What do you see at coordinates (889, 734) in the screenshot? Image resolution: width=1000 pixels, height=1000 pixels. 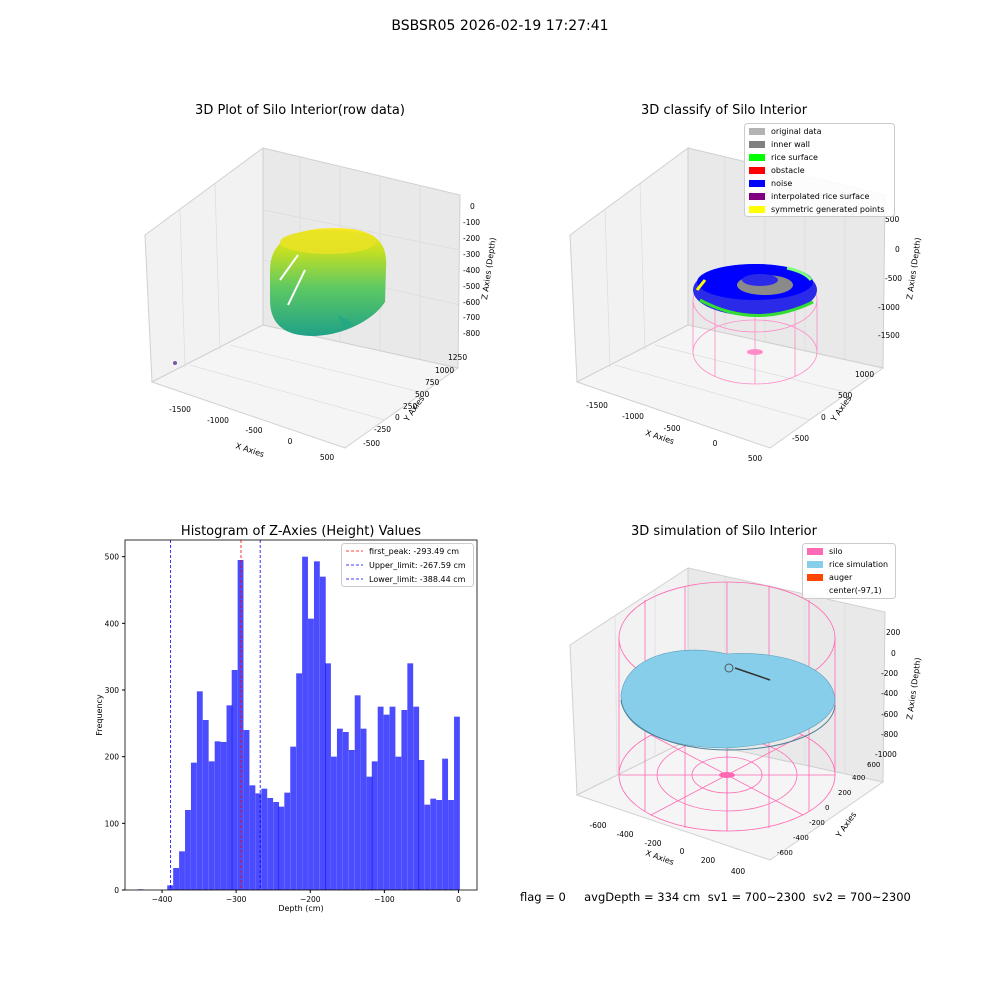 I see `p4-ztick: -800` at bounding box center [889, 734].